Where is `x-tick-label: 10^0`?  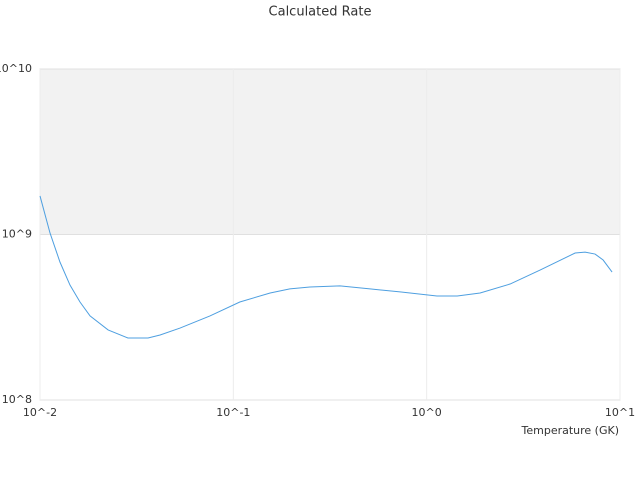
x-tick-label: 10^0 is located at coordinates (427, 412).